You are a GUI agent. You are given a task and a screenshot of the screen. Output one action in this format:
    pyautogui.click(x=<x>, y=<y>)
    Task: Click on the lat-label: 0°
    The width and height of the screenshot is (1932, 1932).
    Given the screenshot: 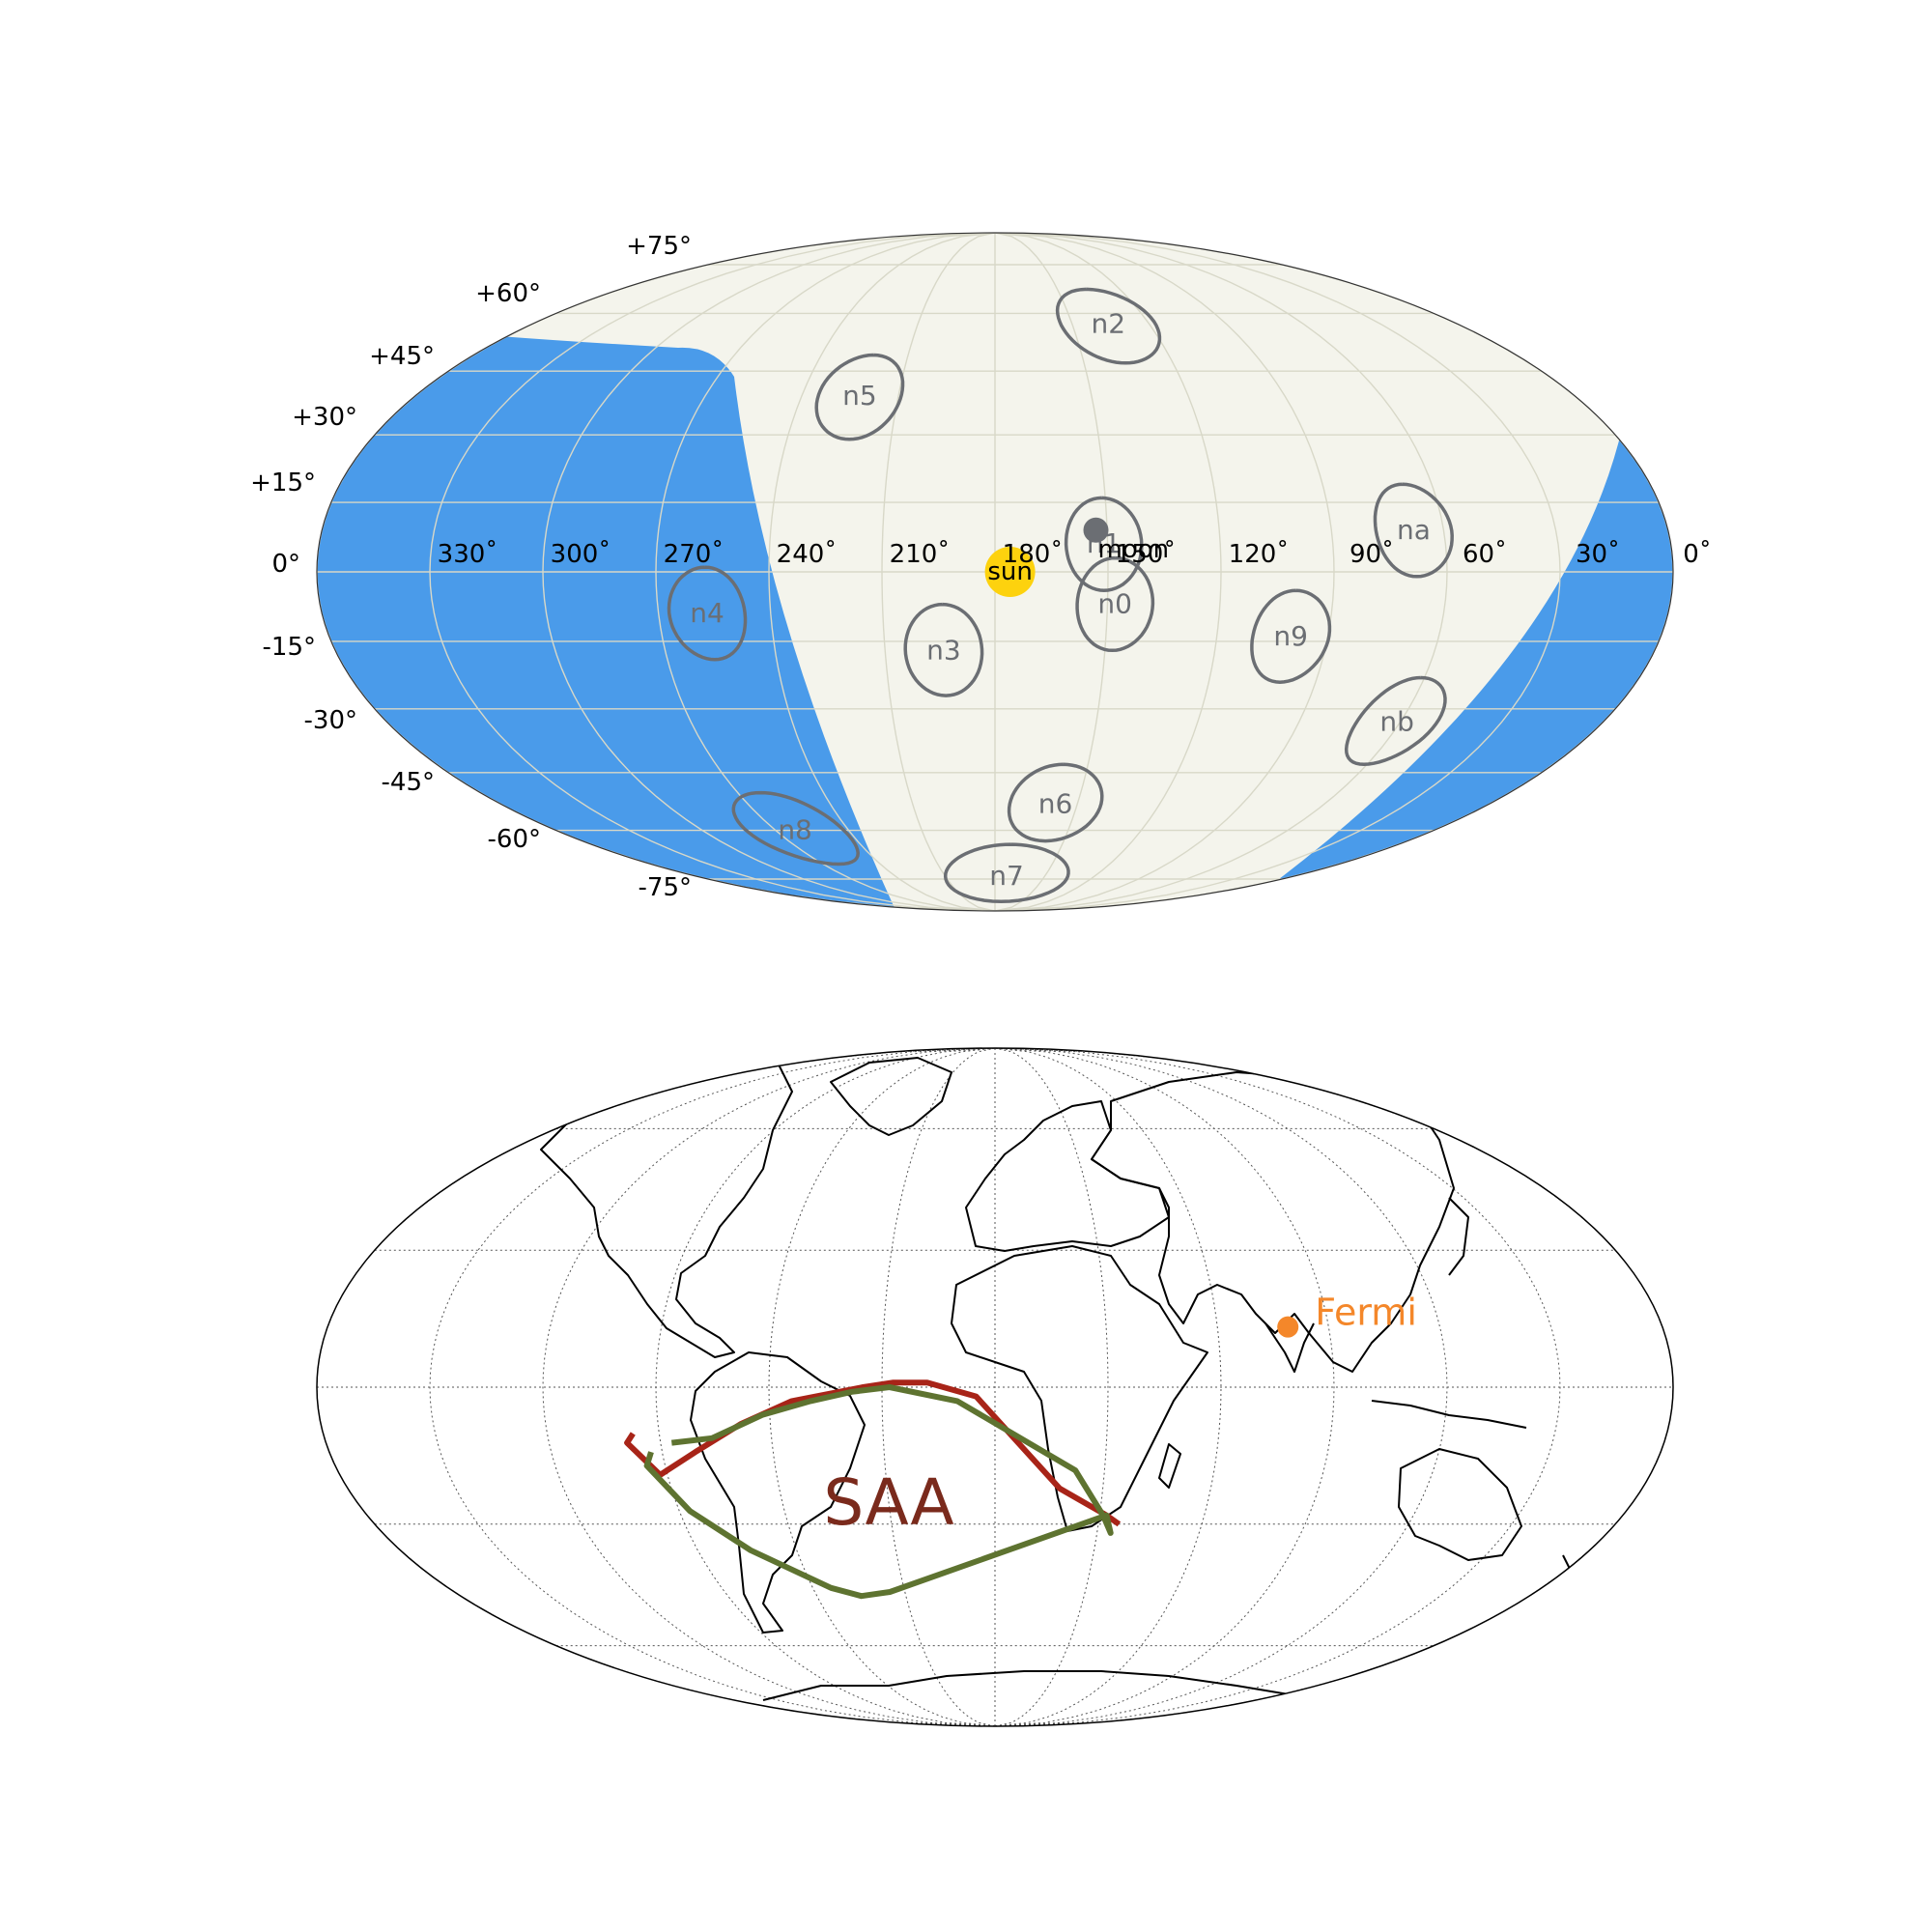 What is the action you would take?
    pyautogui.click(x=285, y=564)
    